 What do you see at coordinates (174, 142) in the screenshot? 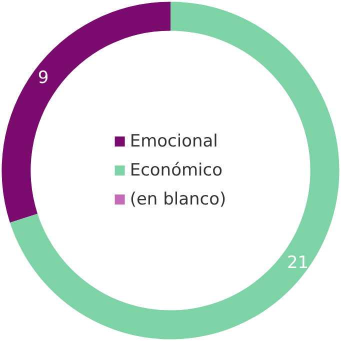
I see `legend-label: Emocional` at bounding box center [174, 142].